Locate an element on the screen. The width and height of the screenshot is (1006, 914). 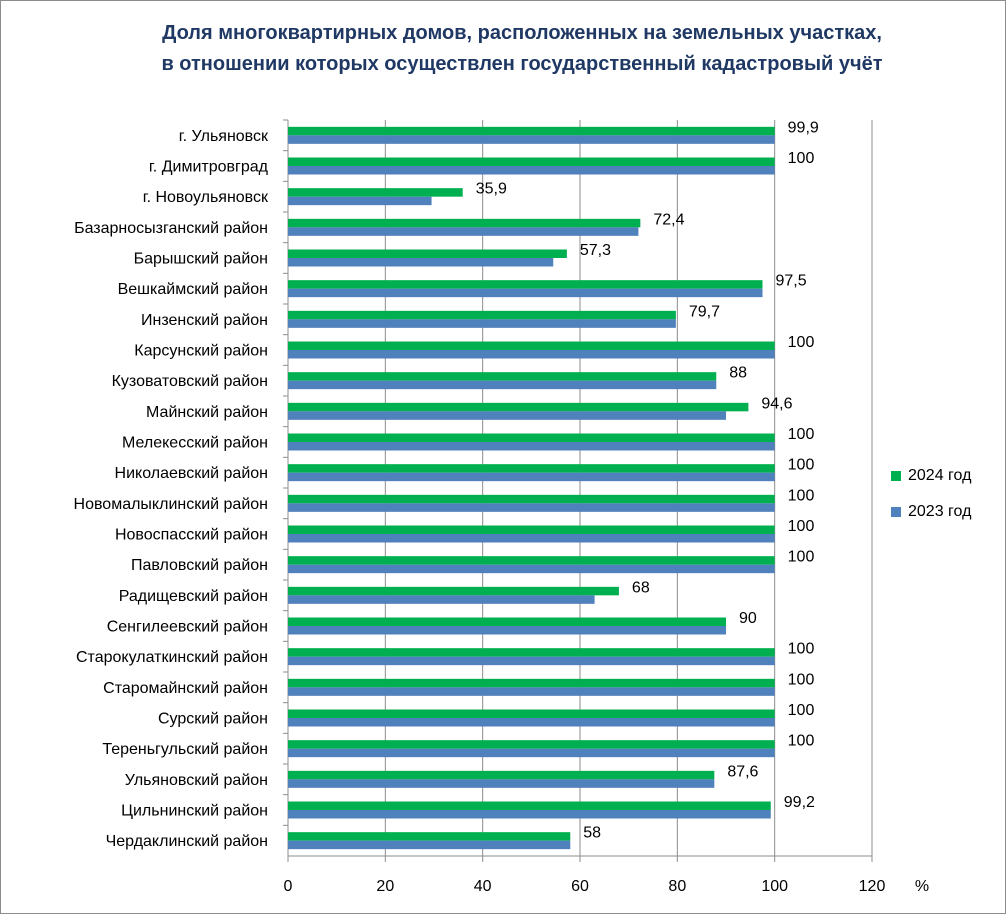
category-label: Цильнинский район is located at coordinates (194, 811).